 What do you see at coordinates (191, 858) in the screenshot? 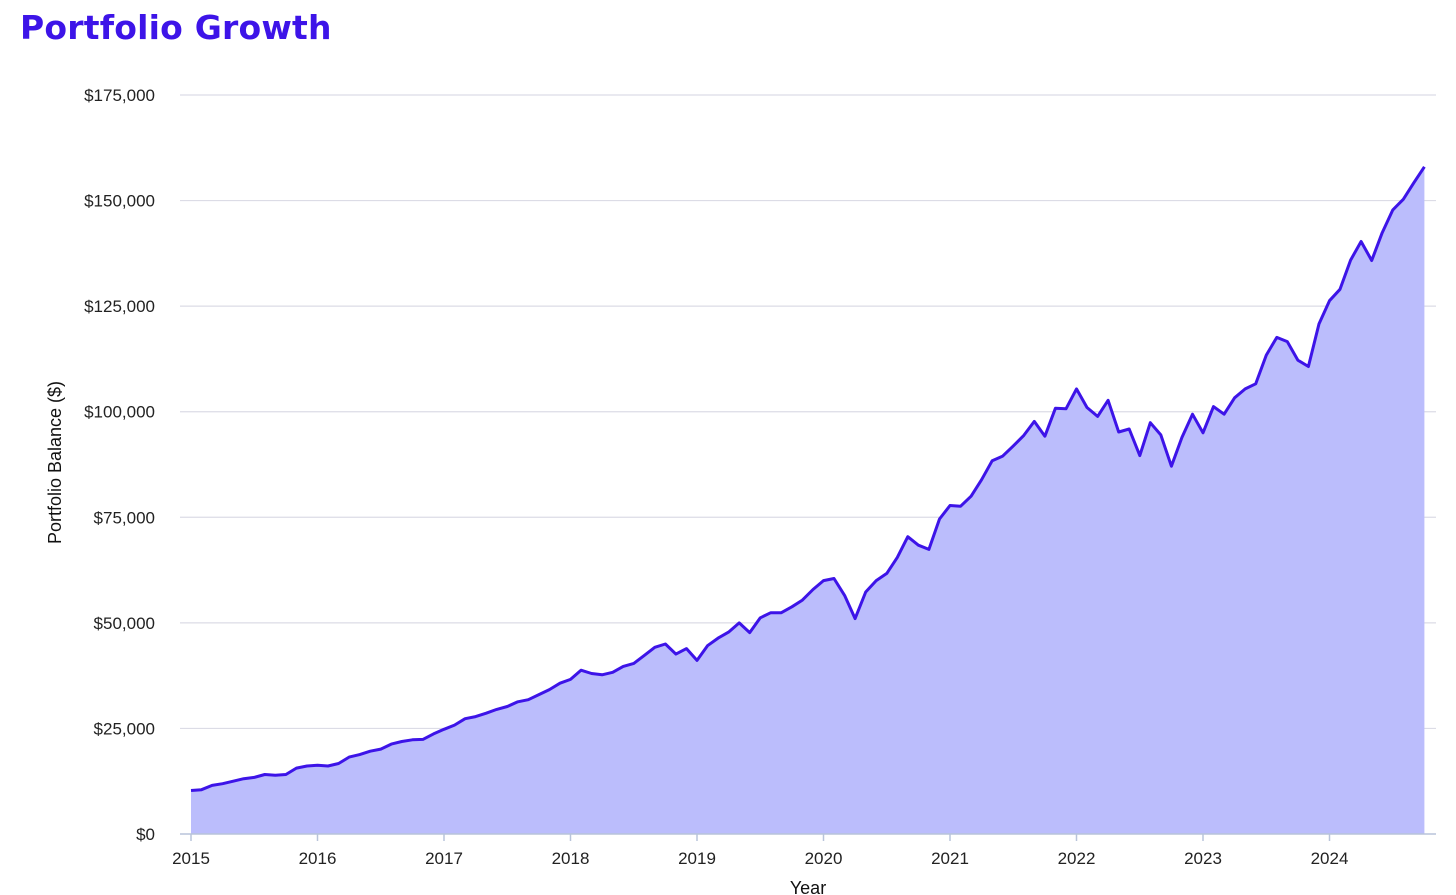
I see `x-tick-label: 2015` at bounding box center [191, 858].